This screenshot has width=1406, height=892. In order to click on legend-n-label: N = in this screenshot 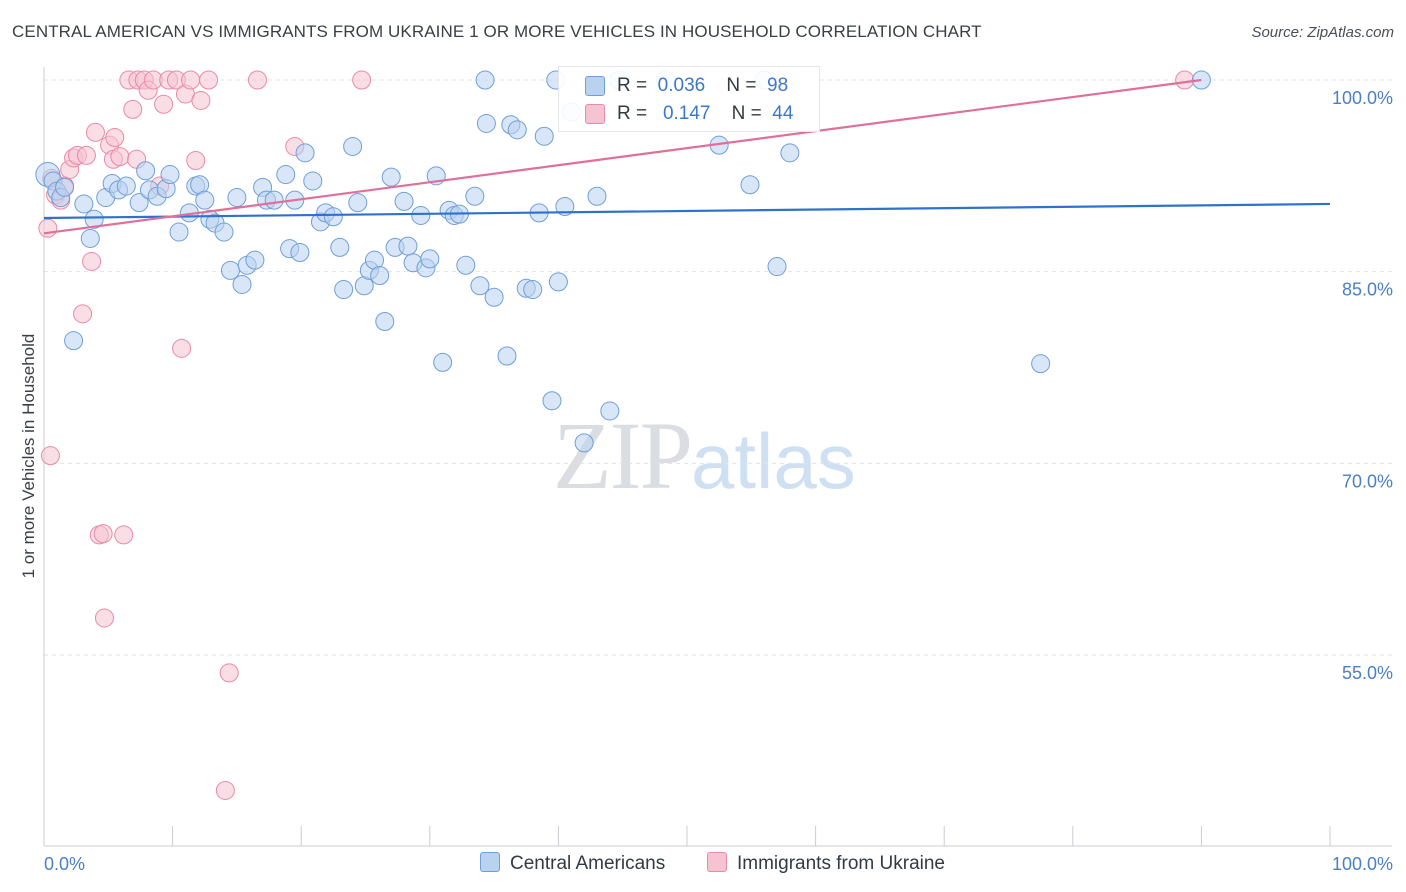, I will do `click(746, 113)`.